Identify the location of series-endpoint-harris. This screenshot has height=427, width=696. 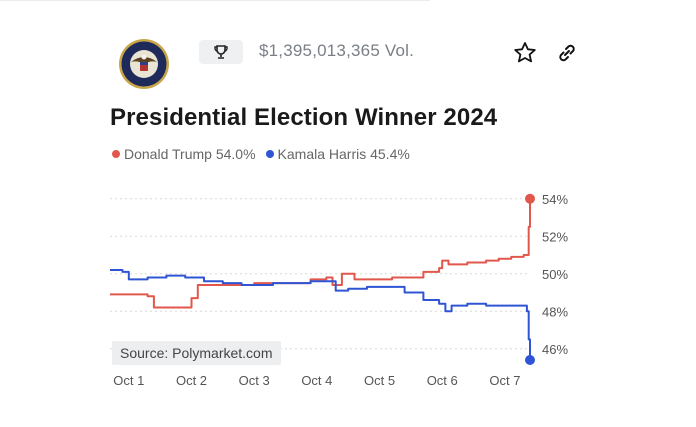
(530, 360).